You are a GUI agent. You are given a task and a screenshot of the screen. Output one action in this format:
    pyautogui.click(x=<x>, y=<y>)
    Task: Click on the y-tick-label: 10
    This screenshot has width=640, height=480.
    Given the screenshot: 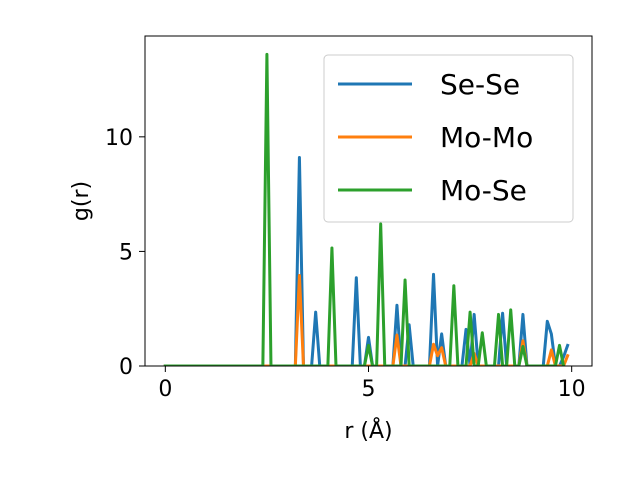 What is the action you would take?
    pyautogui.click(x=119, y=138)
    